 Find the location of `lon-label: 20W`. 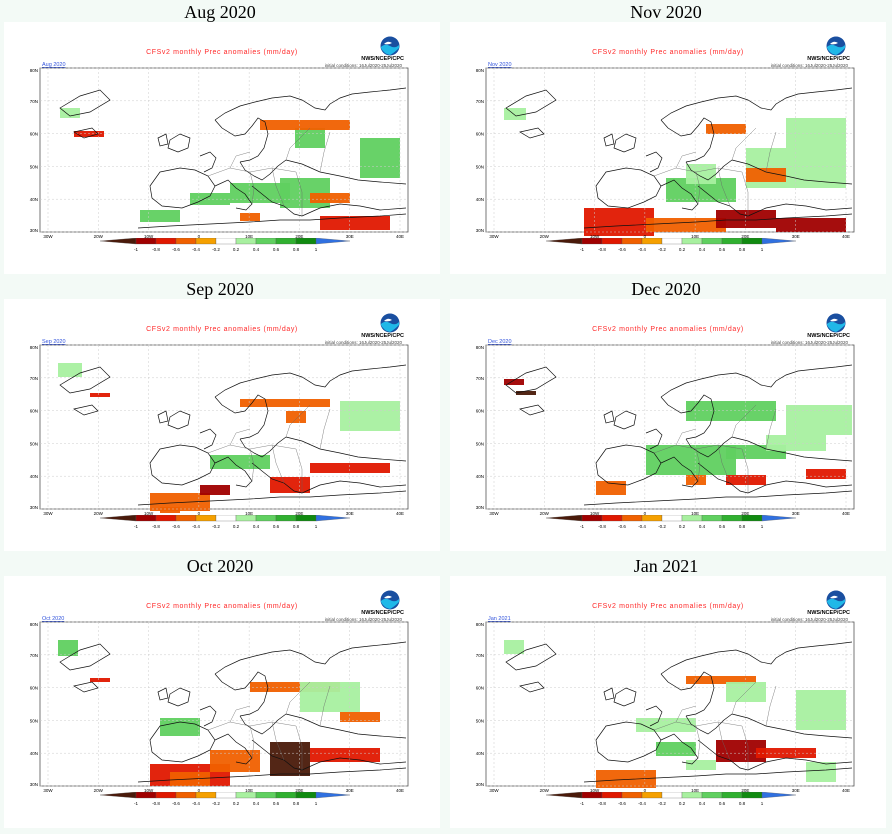

lon-label: 20W is located at coordinates (545, 790).